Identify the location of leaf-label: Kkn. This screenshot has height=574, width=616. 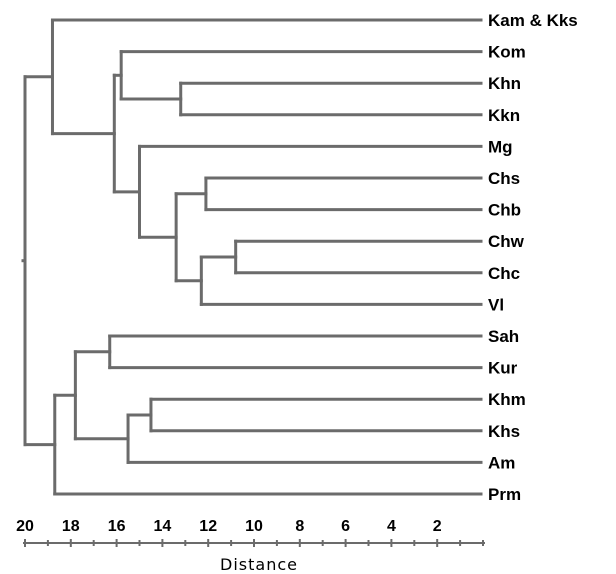
(504, 115).